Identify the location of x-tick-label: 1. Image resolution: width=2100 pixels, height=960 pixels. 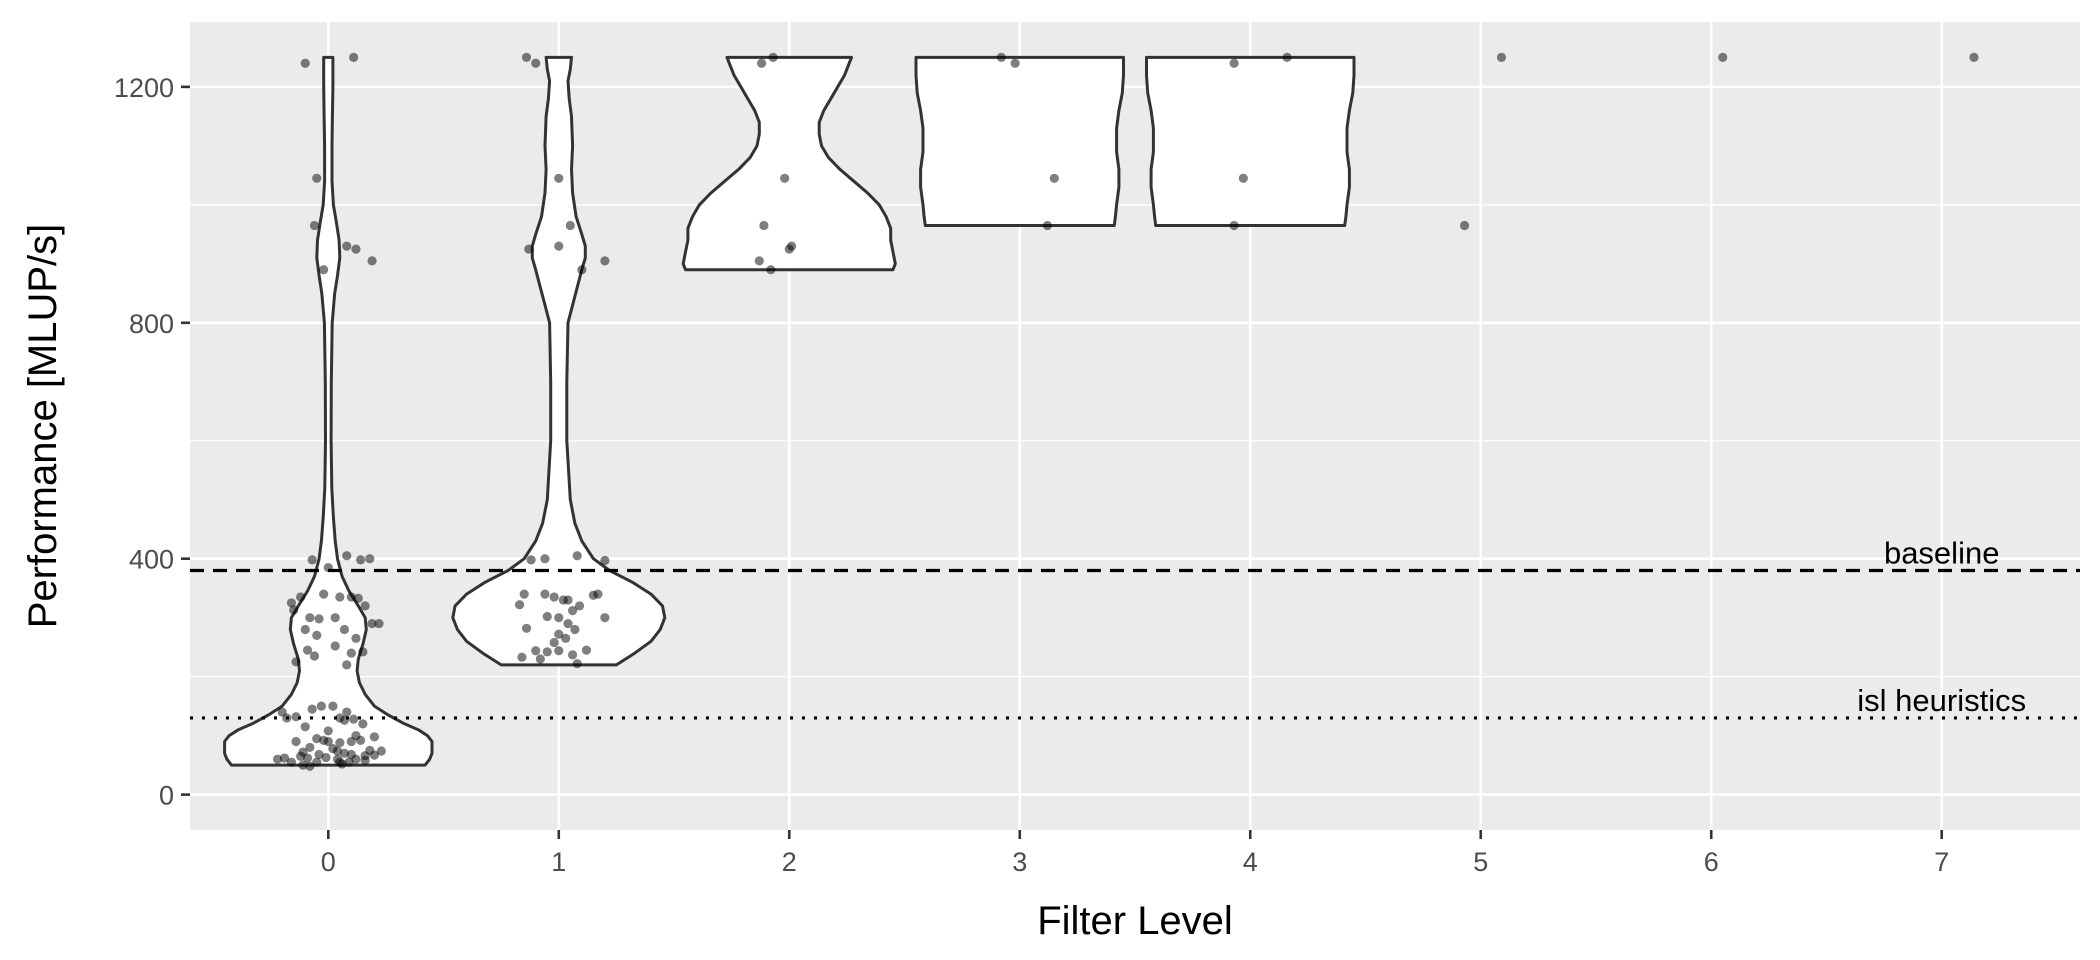
(558, 862).